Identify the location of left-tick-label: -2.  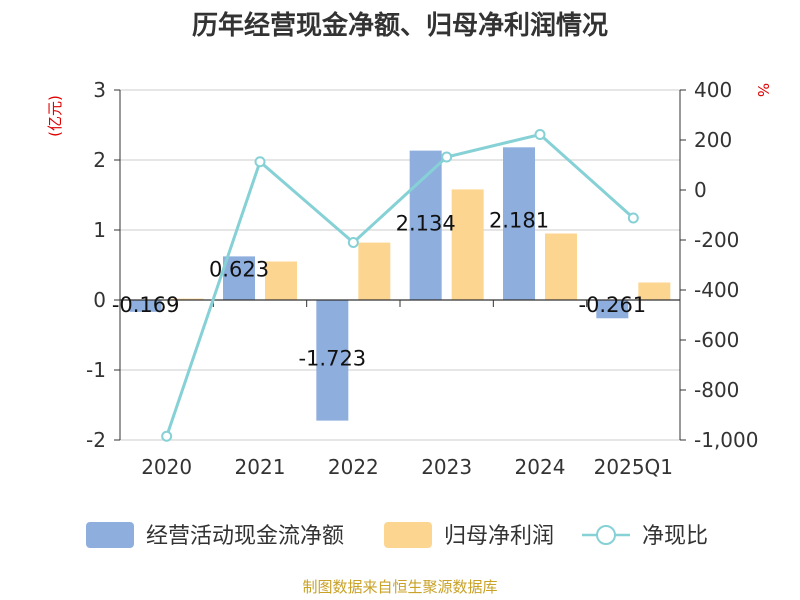
(96, 440).